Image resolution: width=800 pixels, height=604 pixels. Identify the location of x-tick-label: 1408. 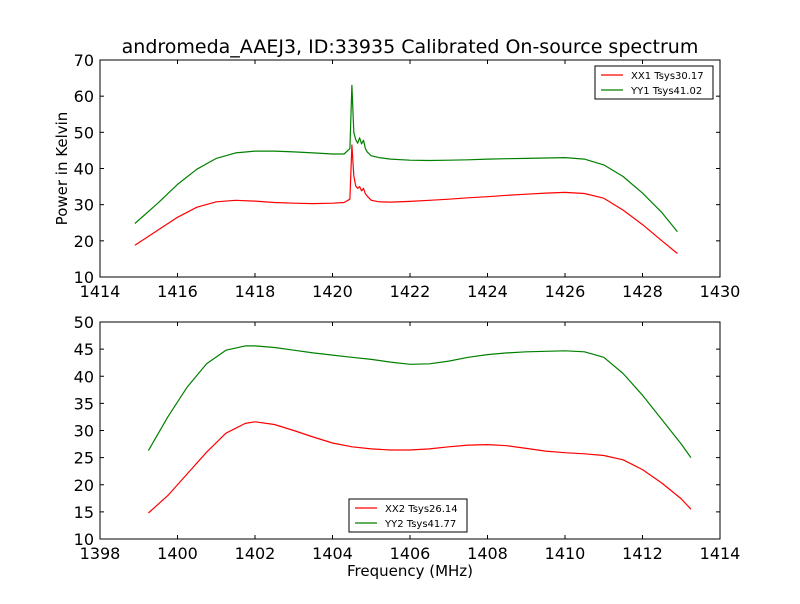
(487, 553).